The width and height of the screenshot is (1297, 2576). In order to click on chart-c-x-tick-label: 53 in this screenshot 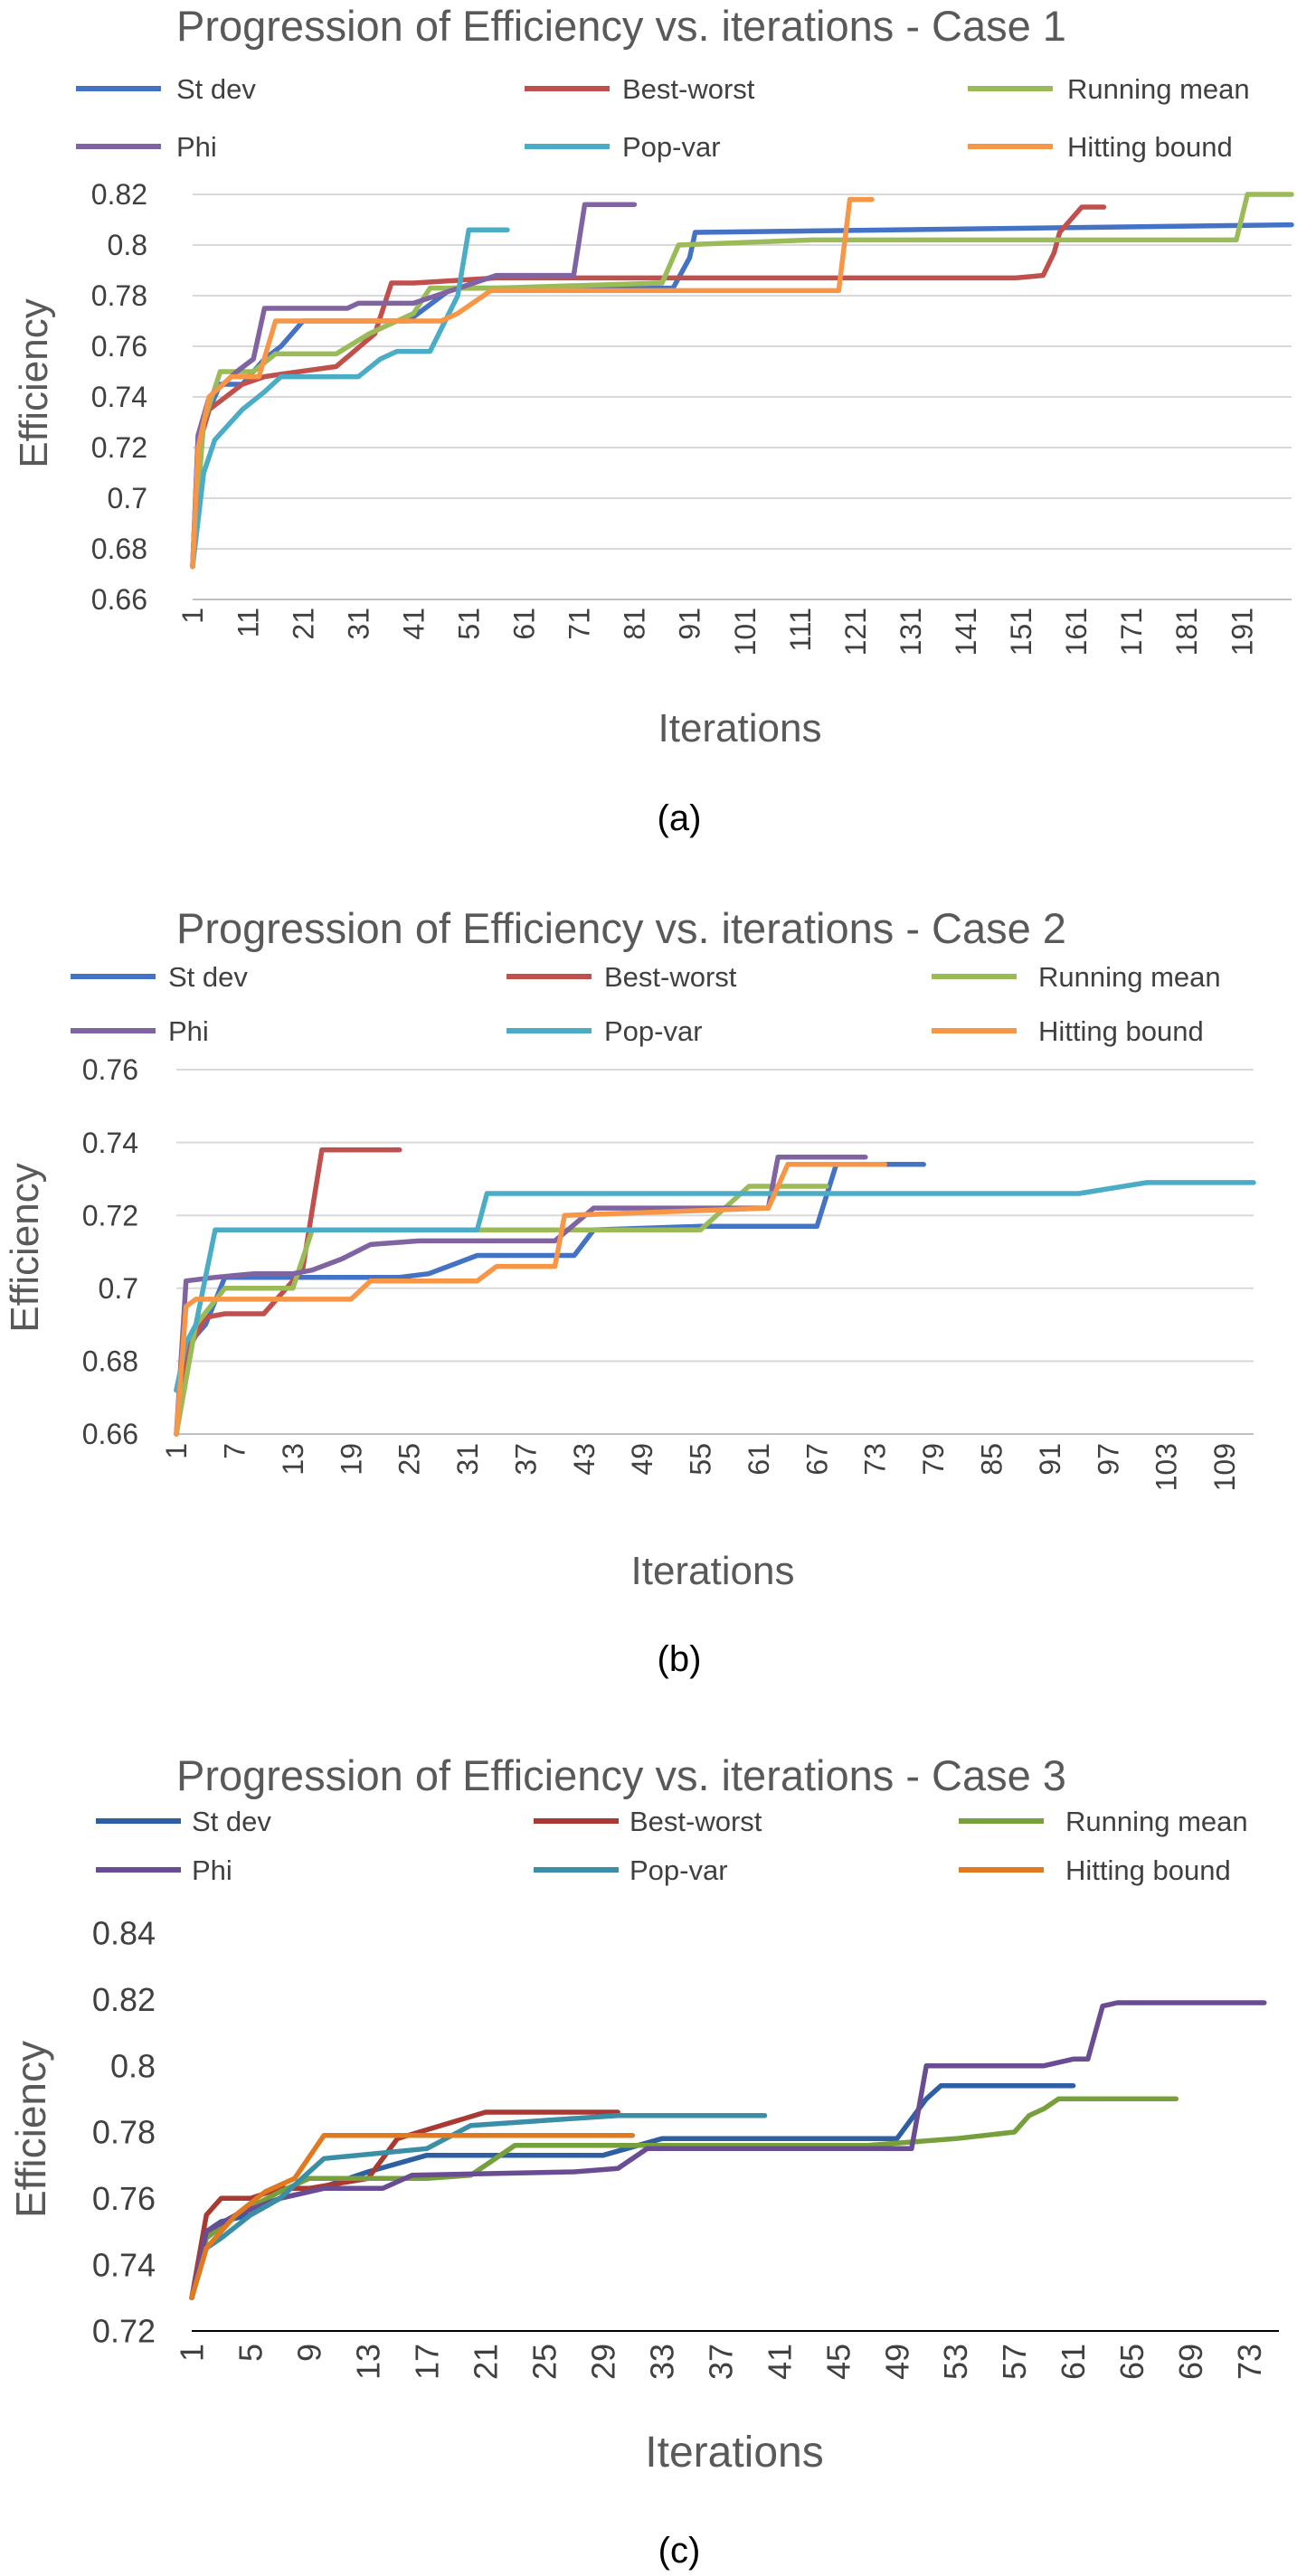, I will do `click(955, 2362)`.